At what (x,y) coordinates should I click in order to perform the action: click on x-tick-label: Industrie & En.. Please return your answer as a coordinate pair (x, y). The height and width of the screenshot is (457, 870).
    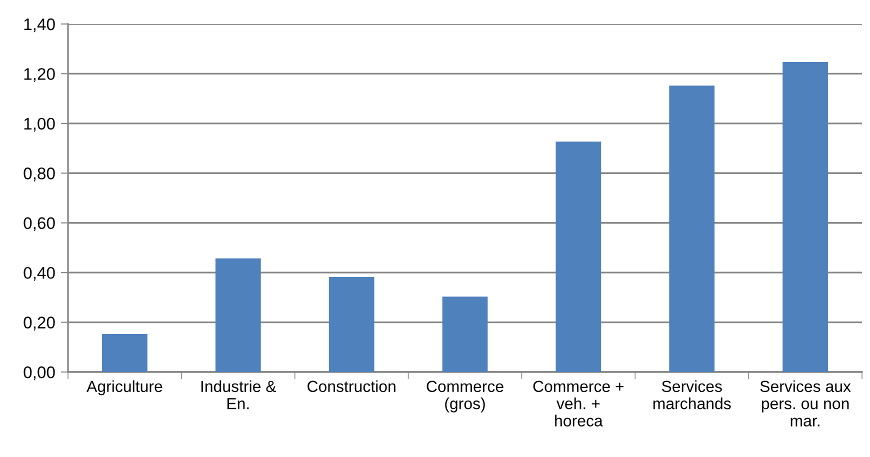
    Looking at the image, I should click on (238, 395).